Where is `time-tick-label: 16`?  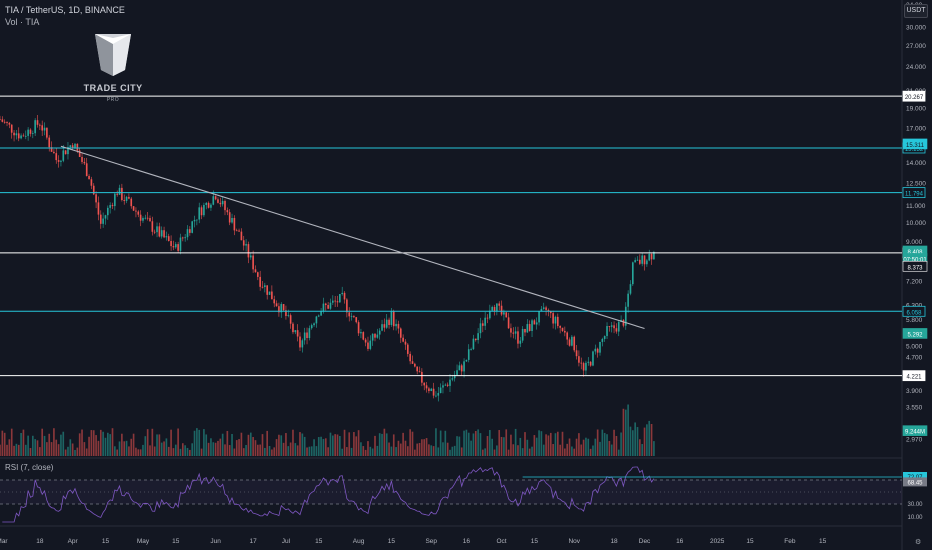
time-tick-label: 16 is located at coordinates (467, 541).